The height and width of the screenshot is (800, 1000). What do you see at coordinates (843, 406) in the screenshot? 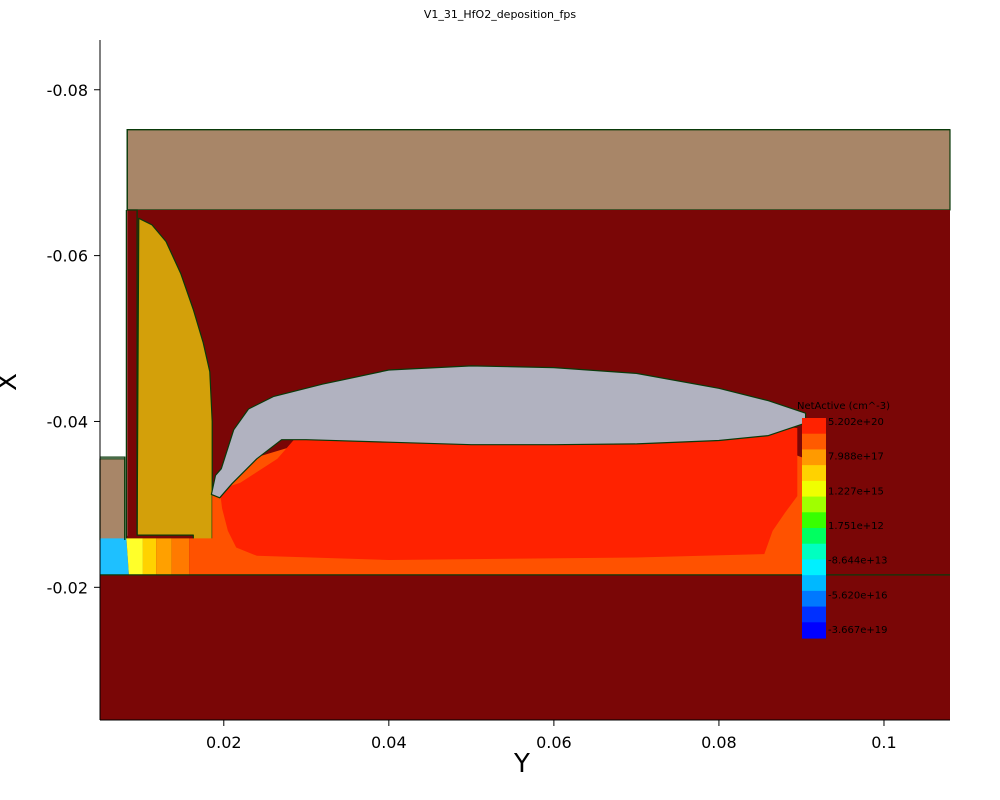
I see `colorbar-title: NetActive (cm^-3)` at bounding box center [843, 406].